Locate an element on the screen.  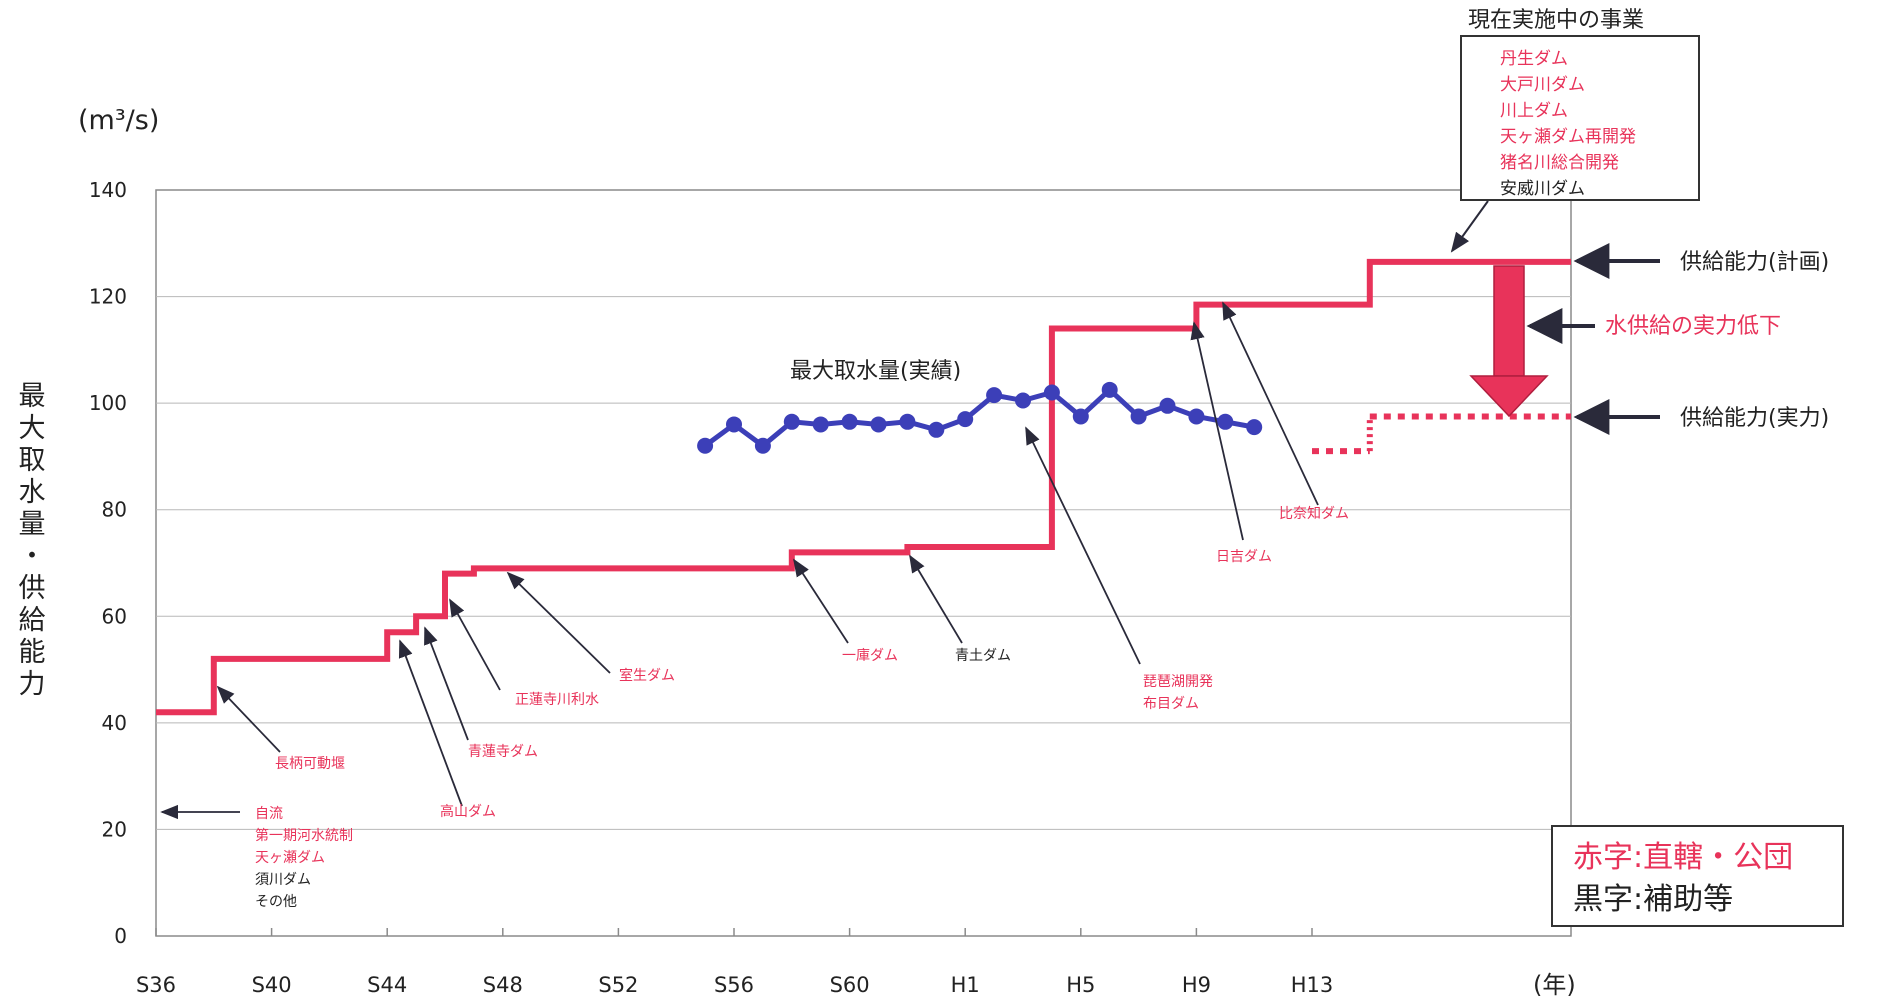
label-takayama: 高山ダム is located at coordinates (468, 811).